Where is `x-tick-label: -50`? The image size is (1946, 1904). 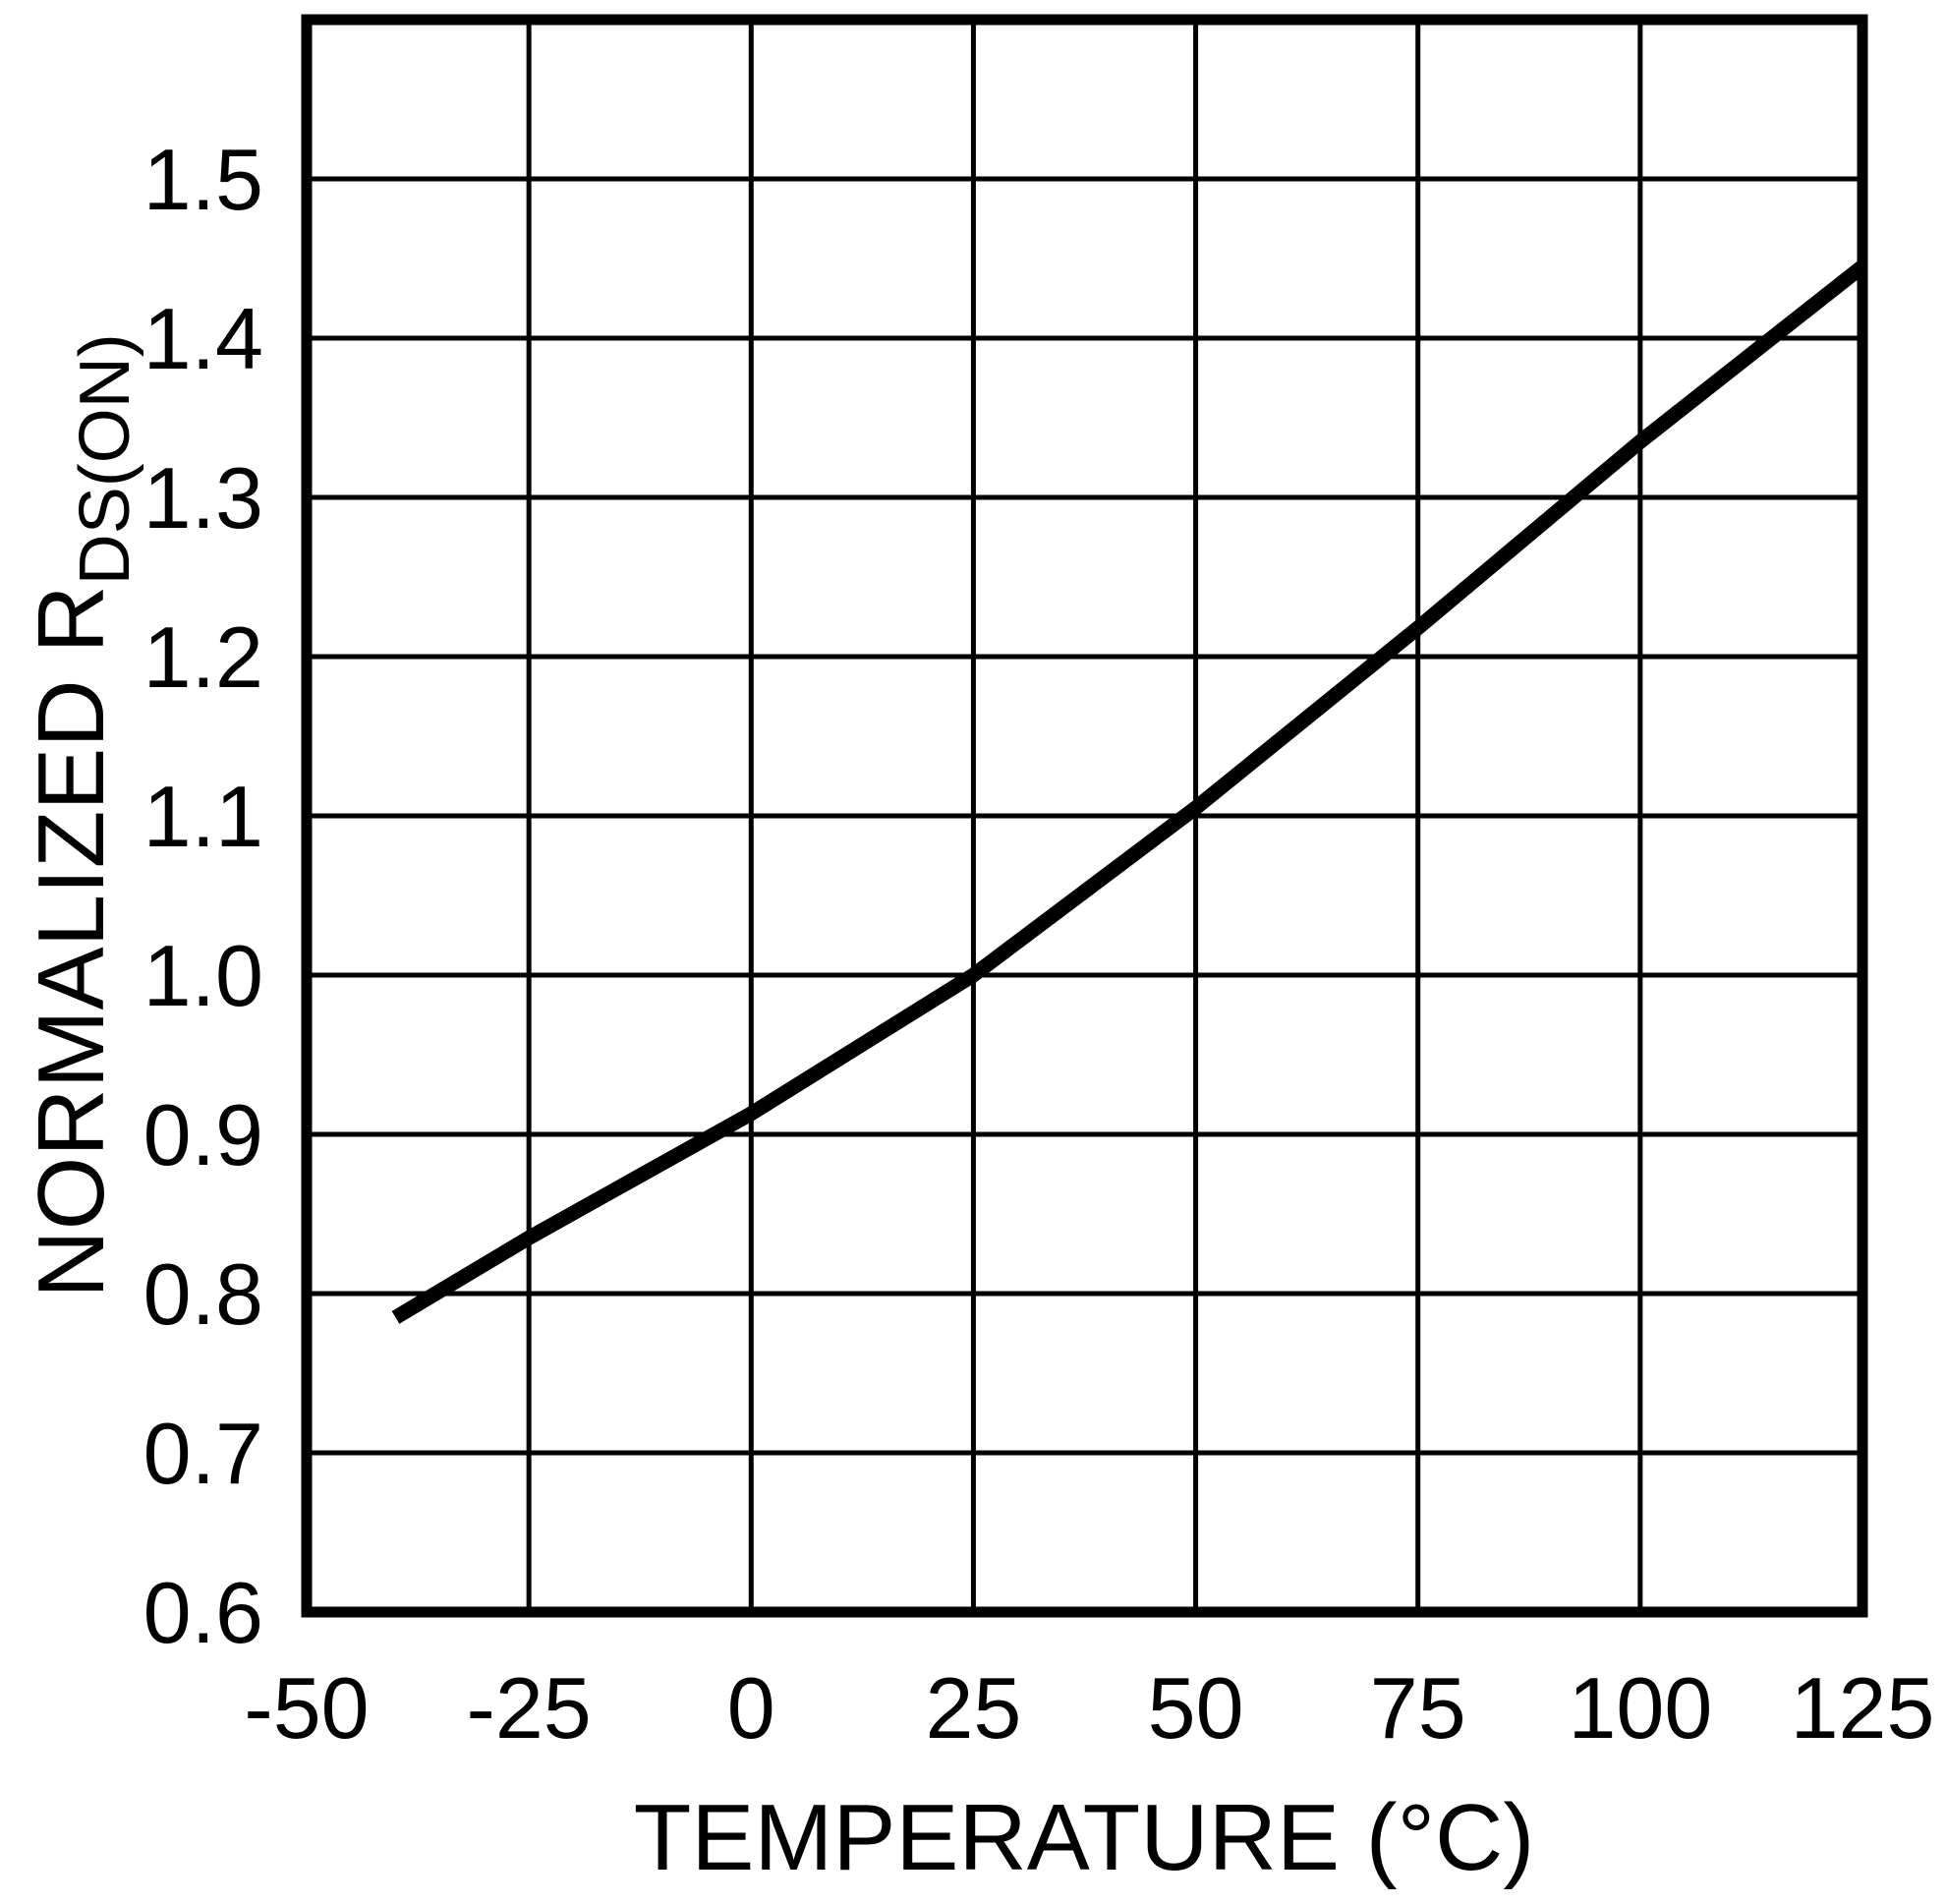 x-tick-label: -50 is located at coordinates (306, 1708).